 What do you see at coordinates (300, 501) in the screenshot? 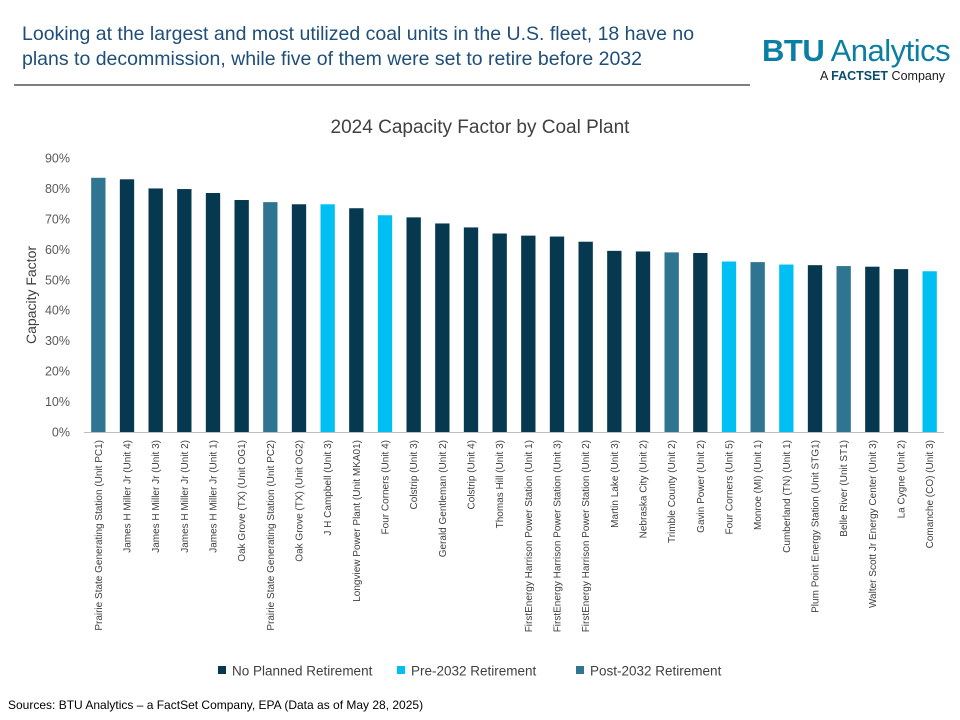
I see `x-tick-label: Oak Grove (TX) (Unit OG2)` at bounding box center [300, 501].